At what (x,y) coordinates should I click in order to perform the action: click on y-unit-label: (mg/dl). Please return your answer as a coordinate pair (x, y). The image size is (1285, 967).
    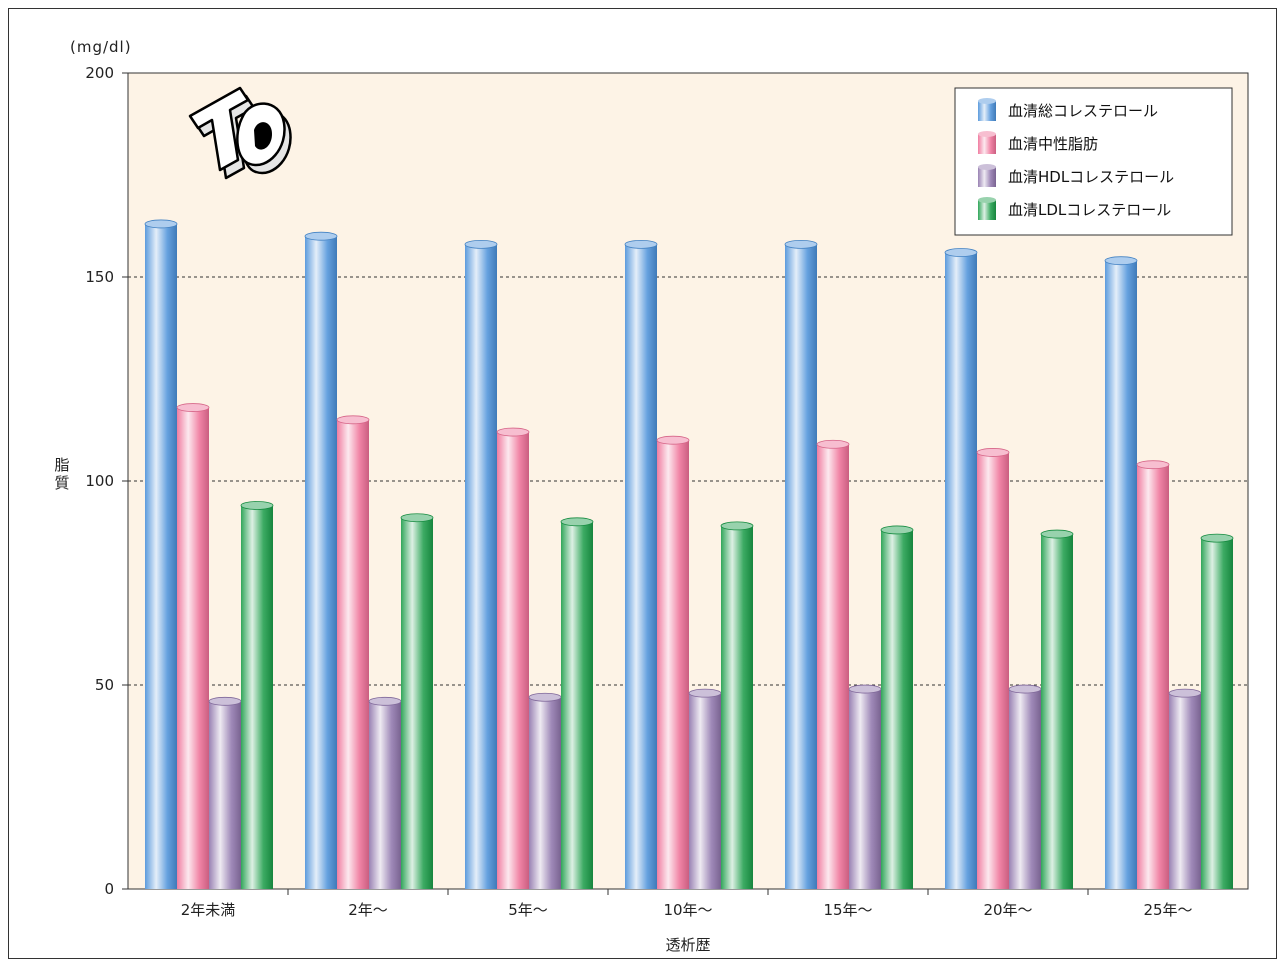
    Looking at the image, I should click on (101, 47).